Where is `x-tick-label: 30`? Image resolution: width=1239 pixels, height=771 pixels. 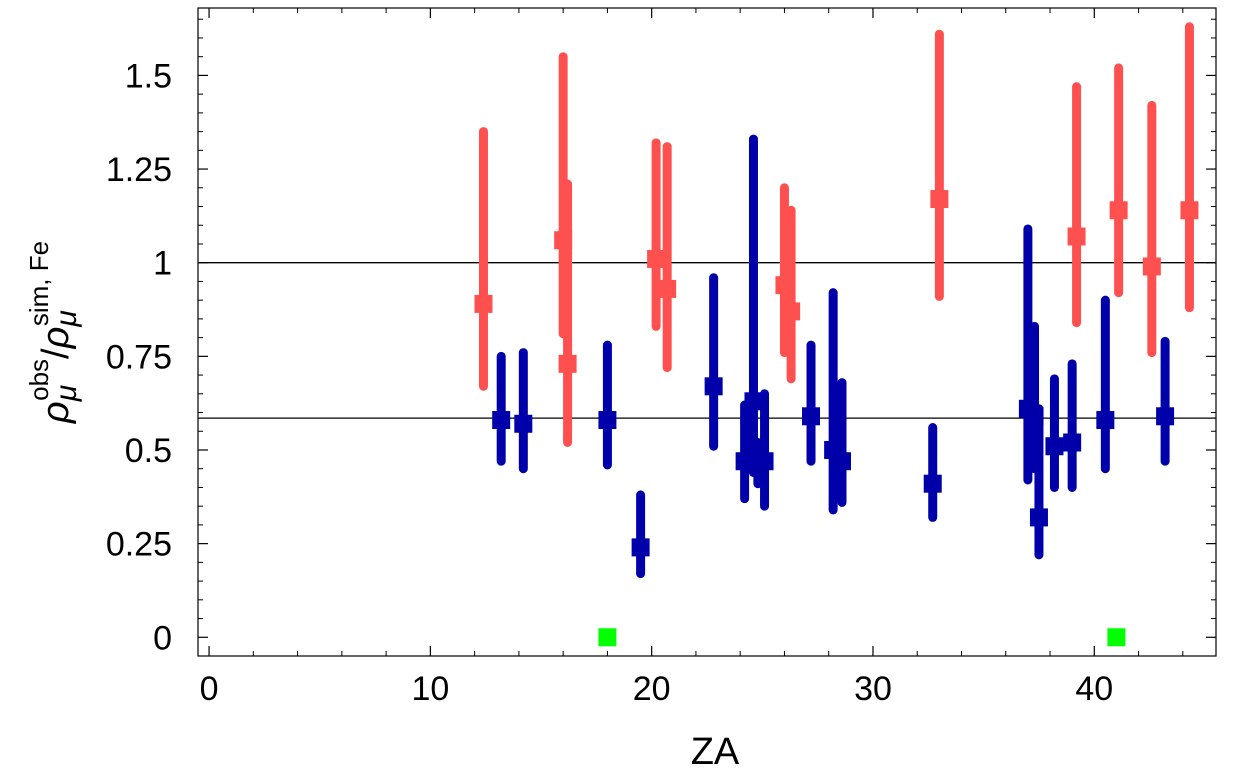
x-tick-label: 30 is located at coordinates (873, 689).